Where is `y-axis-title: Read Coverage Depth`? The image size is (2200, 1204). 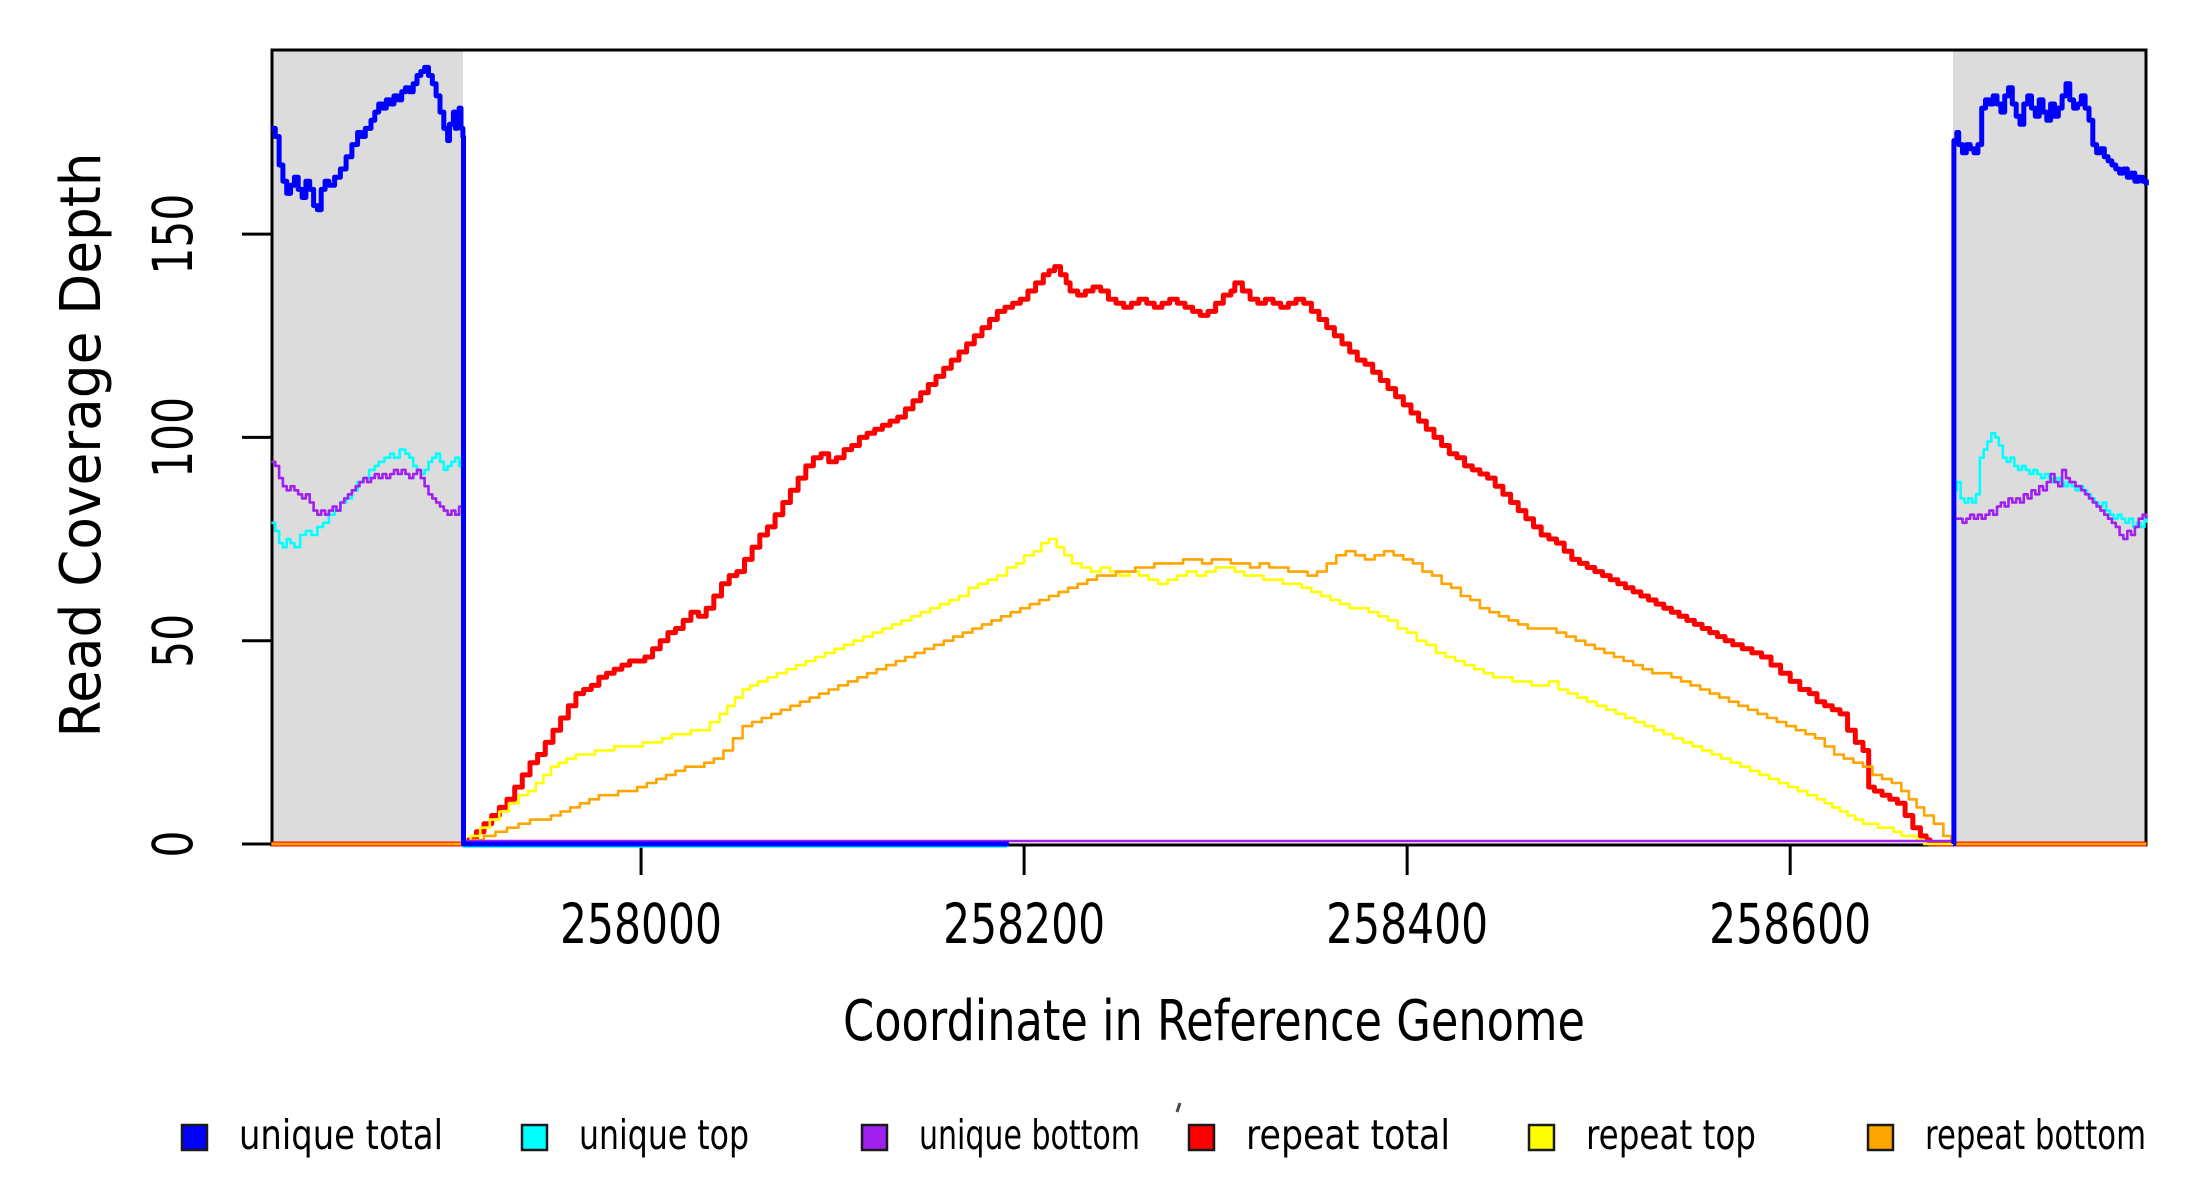 y-axis-title: Read Coverage Depth is located at coordinates (81, 445).